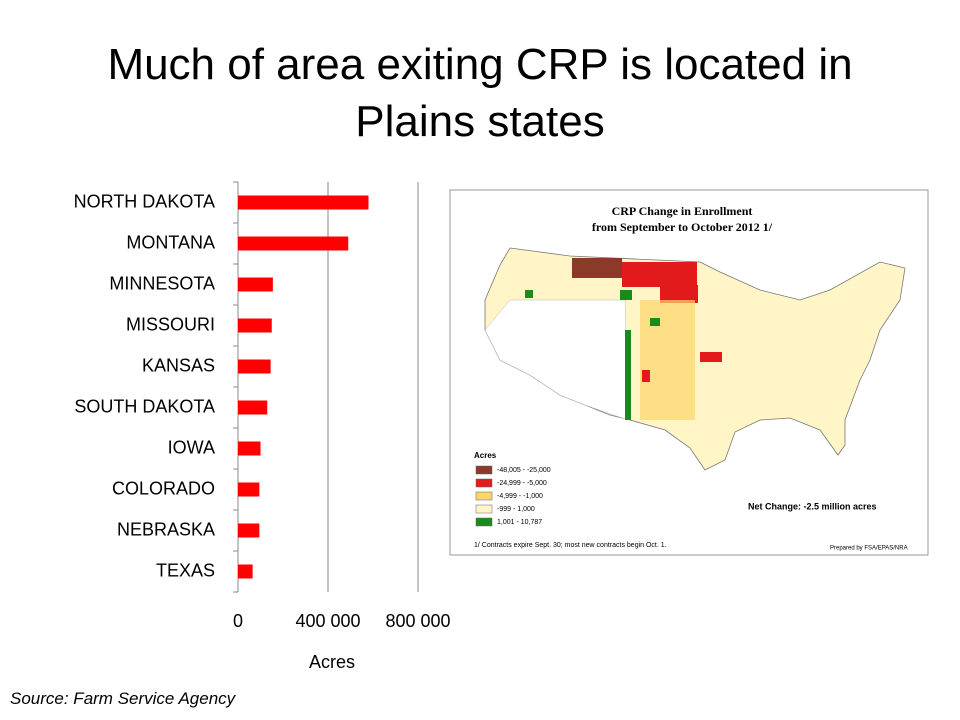 The height and width of the screenshot is (720, 960). Describe the element at coordinates (238, 621) in the screenshot. I see `x-tick-label: 0` at that location.